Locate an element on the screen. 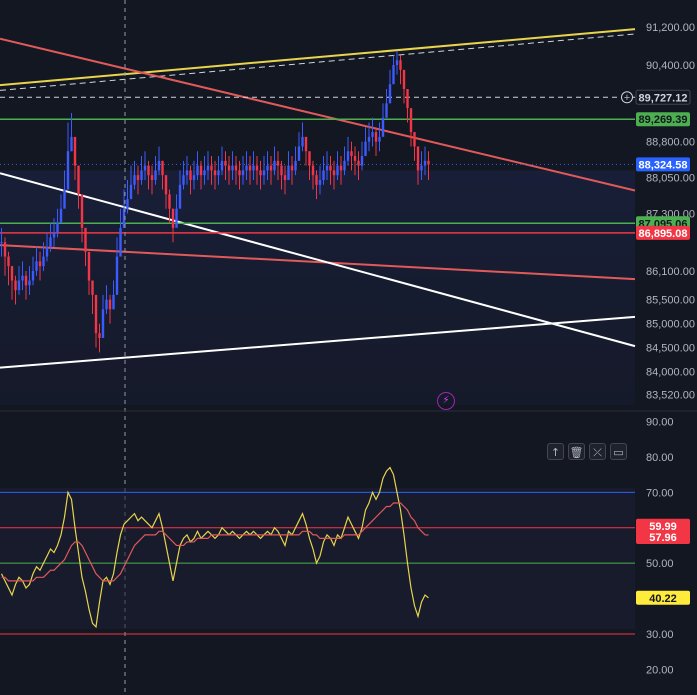 This screenshot has height=695, width=697. price-tick-label: 83,520.00 is located at coordinates (670, 395).